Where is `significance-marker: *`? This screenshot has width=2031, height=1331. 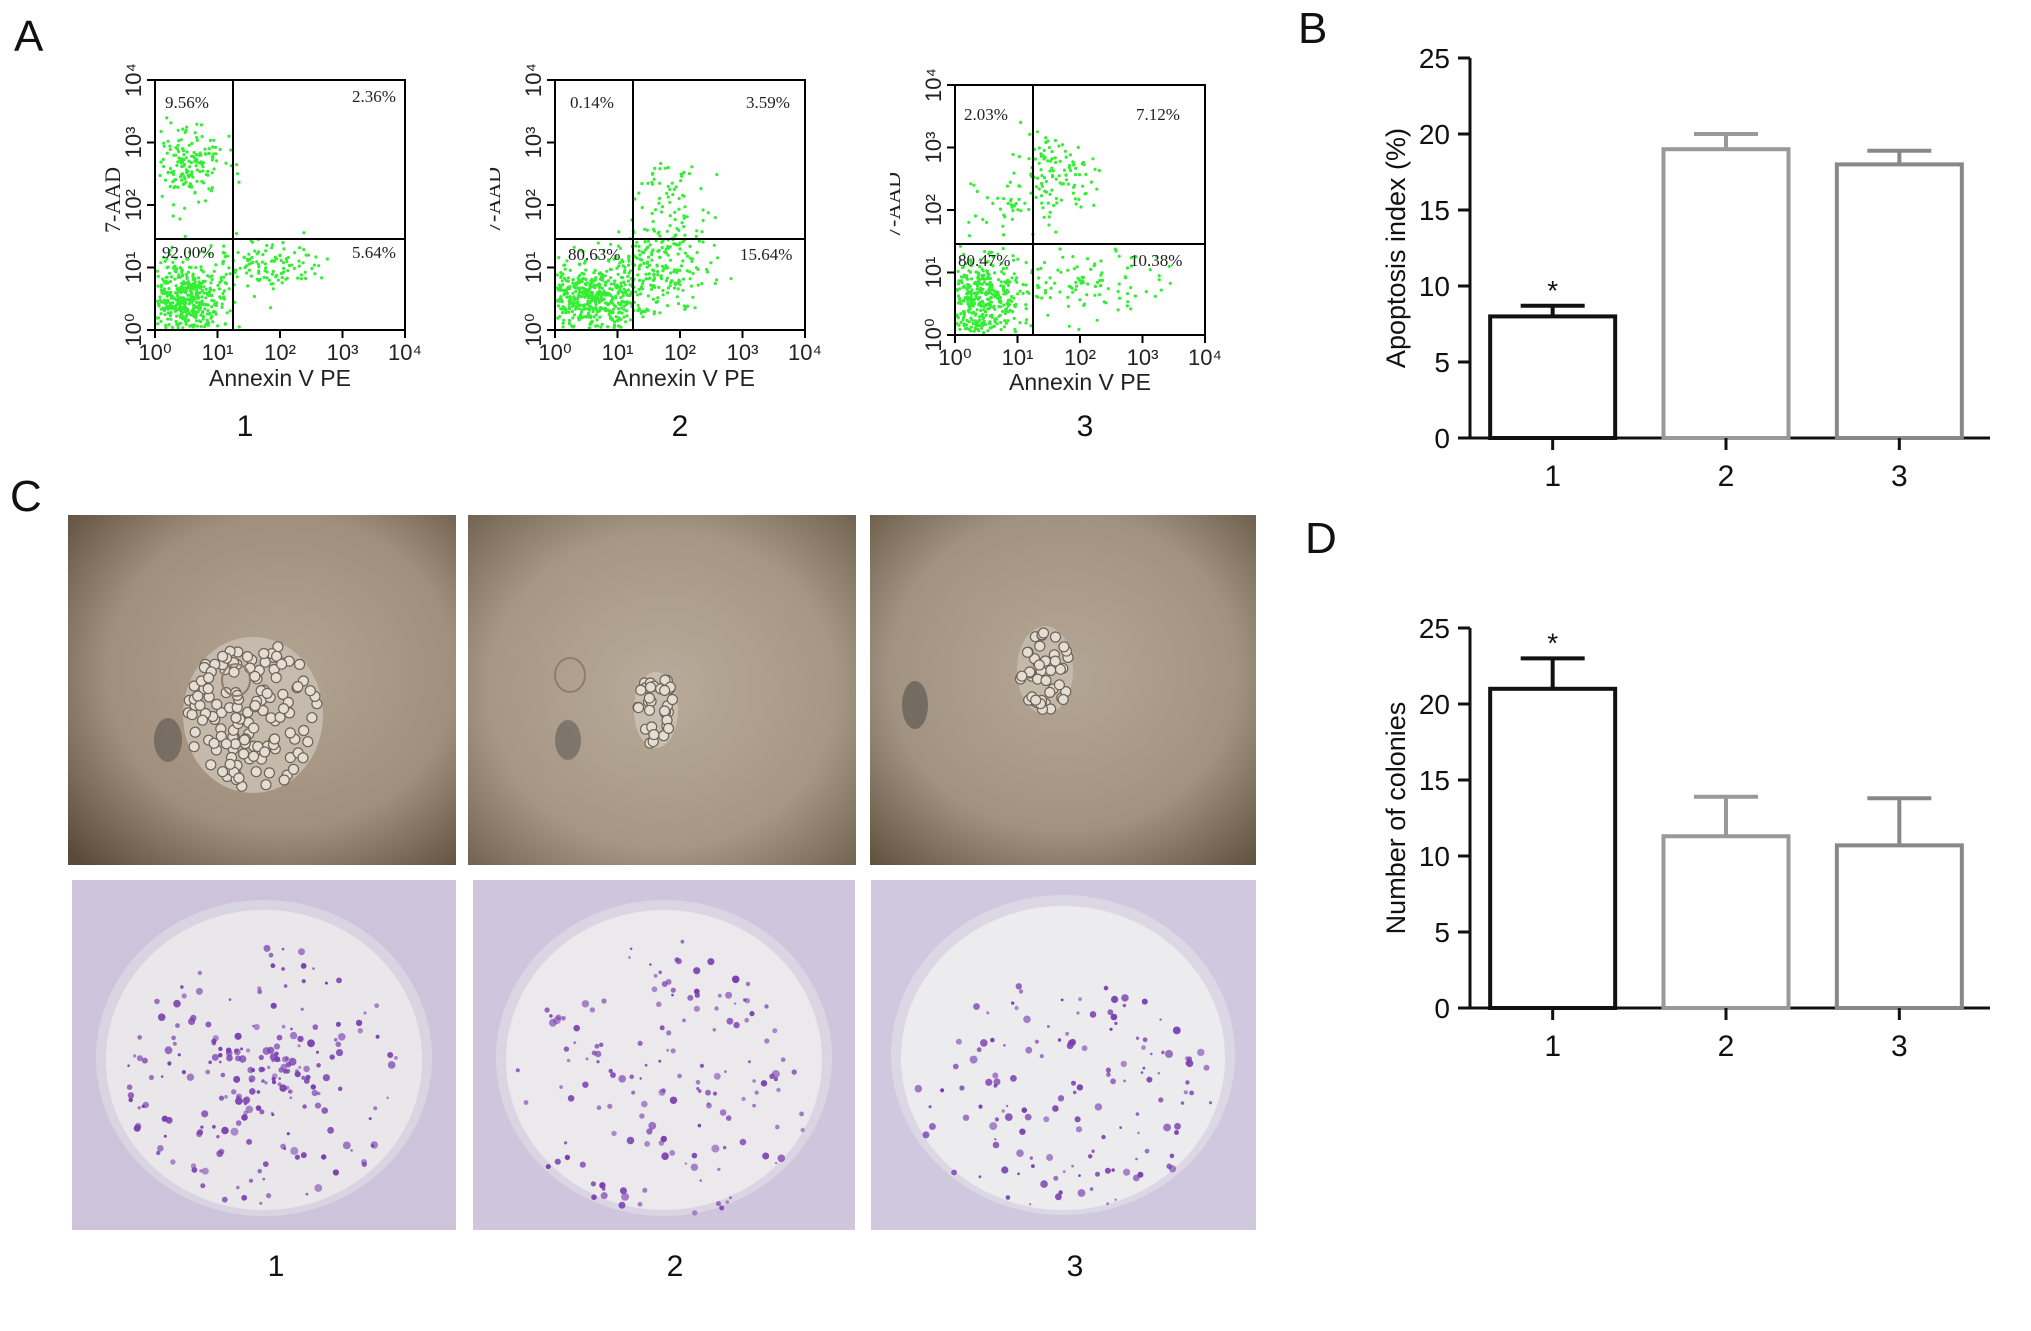
significance-marker: * is located at coordinates (1552, 642).